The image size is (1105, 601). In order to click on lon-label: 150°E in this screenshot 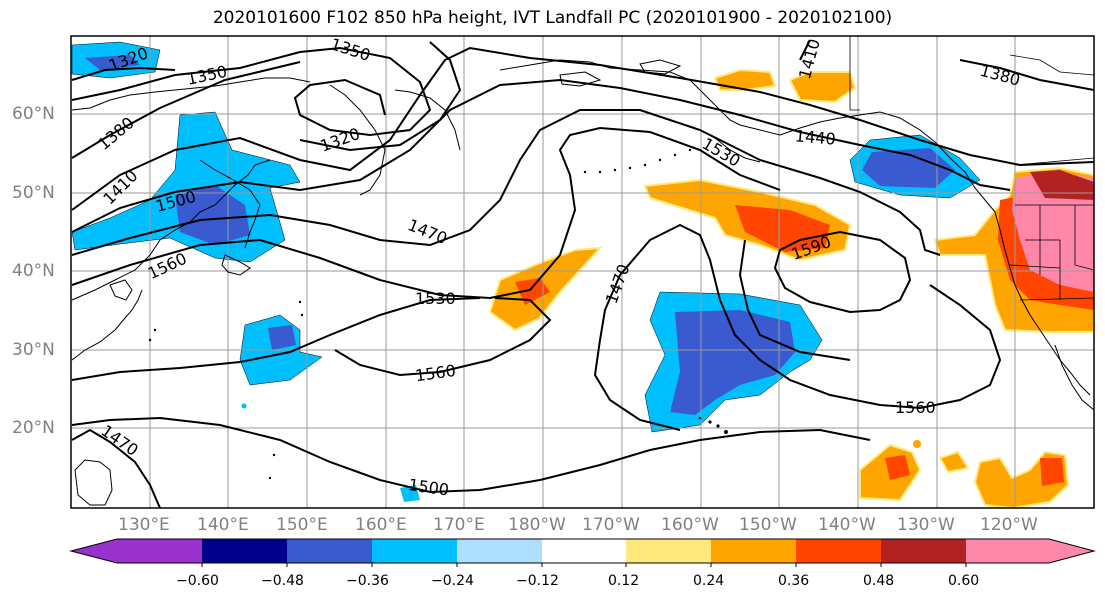, I will do `click(302, 525)`.